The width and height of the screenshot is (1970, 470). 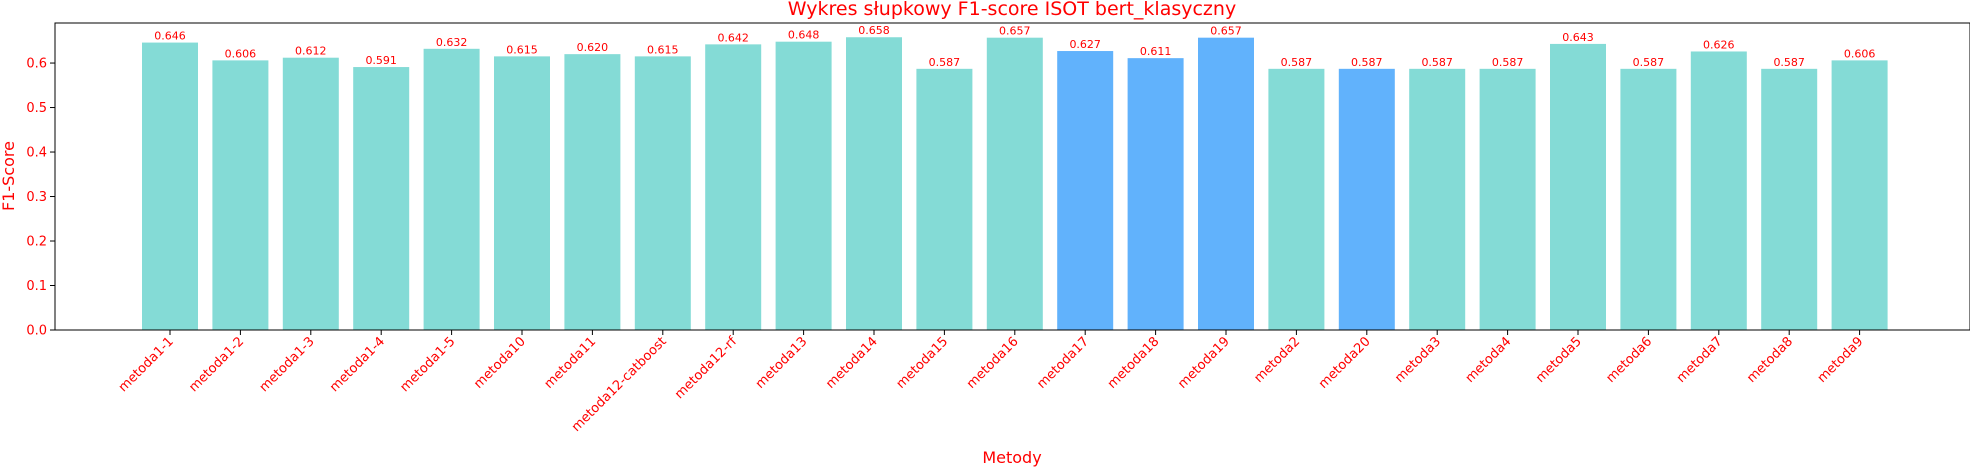 What do you see at coordinates (782, 363) in the screenshot?
I see `x-tick-label-metoda13: metoda13` at bounding box center [782, 363].